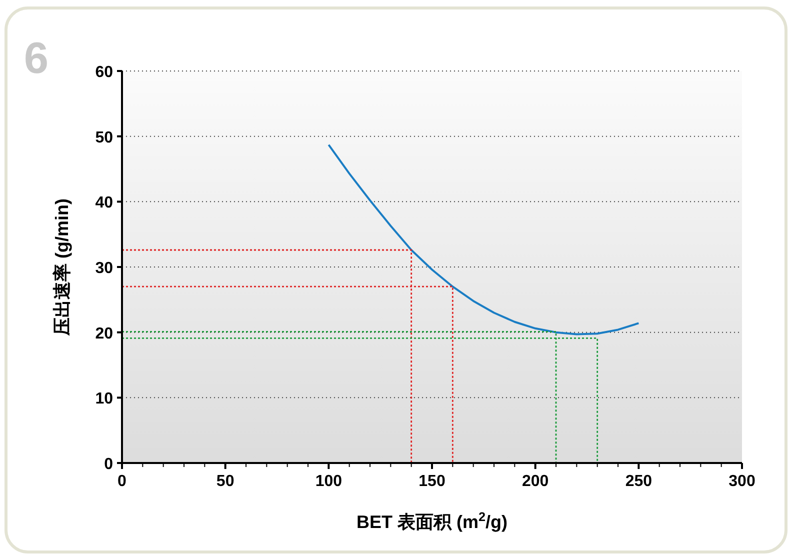 This screenshot has height=560, width=792. What do you see at coordinates (104, 268) in the screenshot?
I see `y-tick-label: 30` at bounding box center [104, 268].